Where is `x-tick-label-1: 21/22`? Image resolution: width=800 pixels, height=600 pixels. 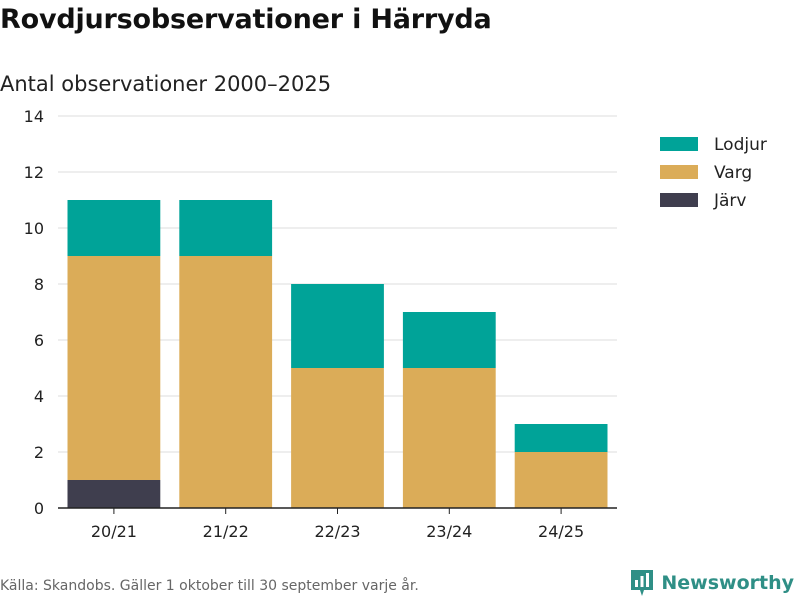 x-tick-label-1: 21/22 is located at coordinates (226, 531).